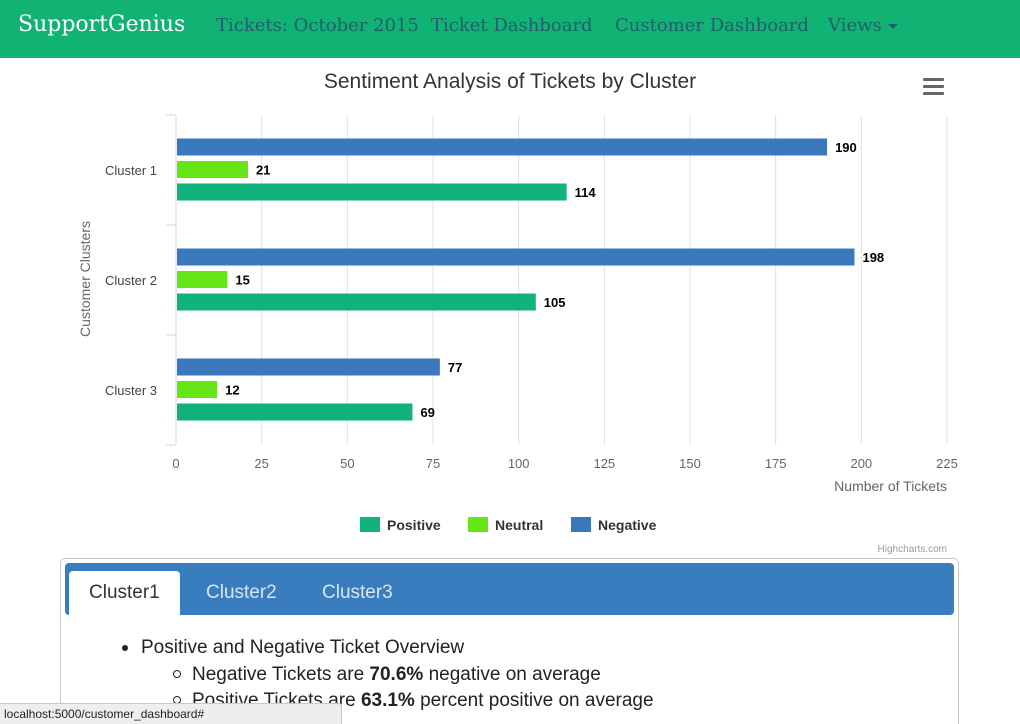 This screenshot has height=724, width=1020. What do you see at coordinates (586, 192) in the screenshot?
I see `data-label: 114` at bounding box center [586, 192].